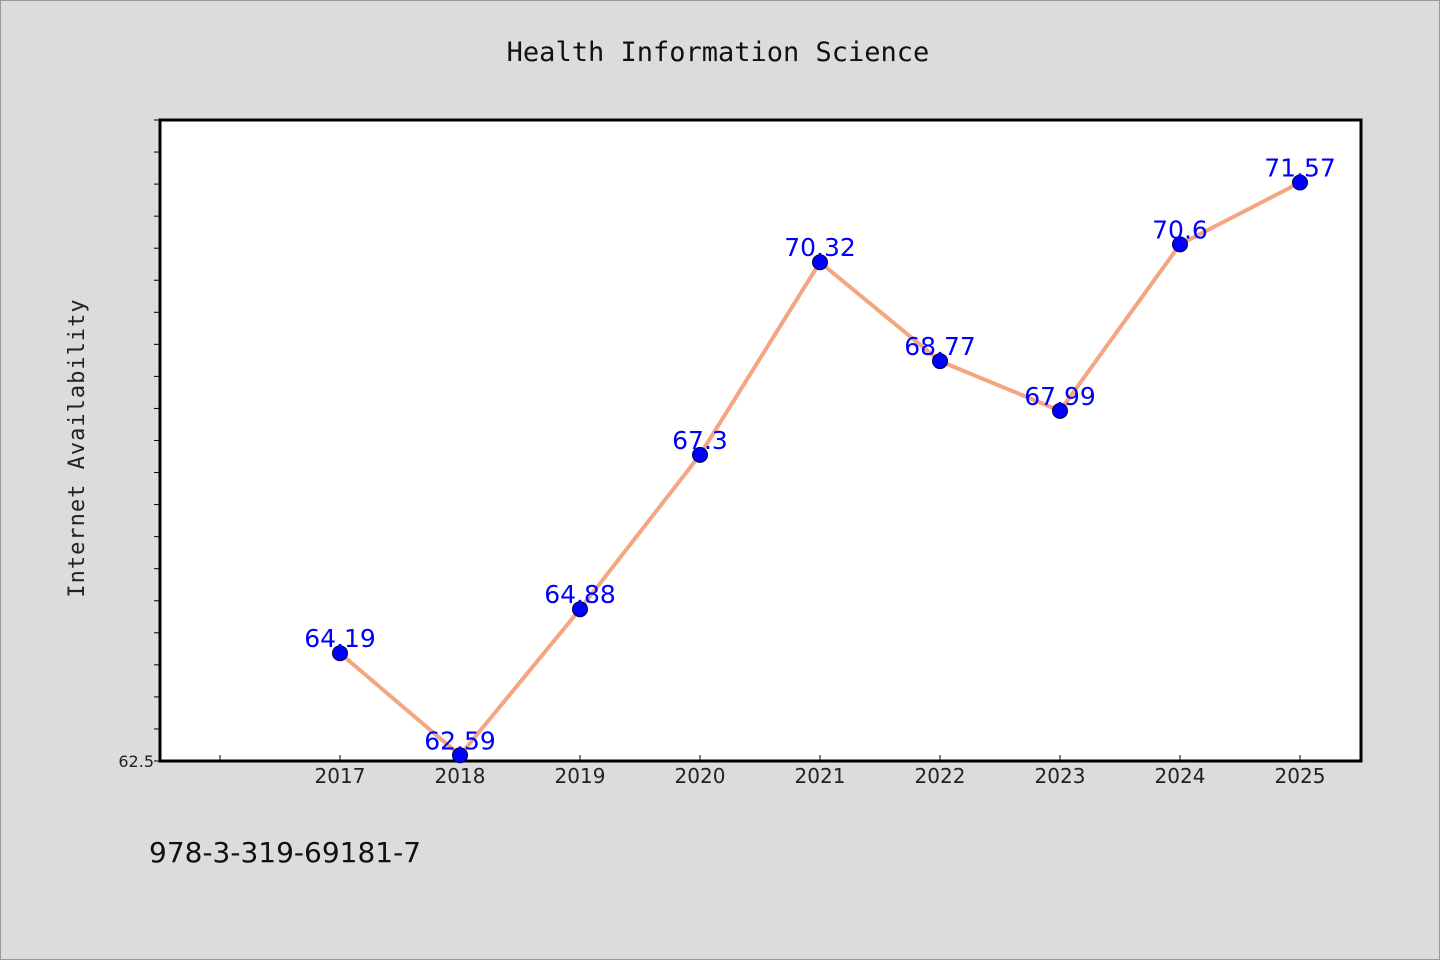 The height and width of the screenshot is (960, 1440). What do you see at coordinates (940, 346) in the screenshot?
I see `data-label: 68.77` at bounding box center [940, 346].